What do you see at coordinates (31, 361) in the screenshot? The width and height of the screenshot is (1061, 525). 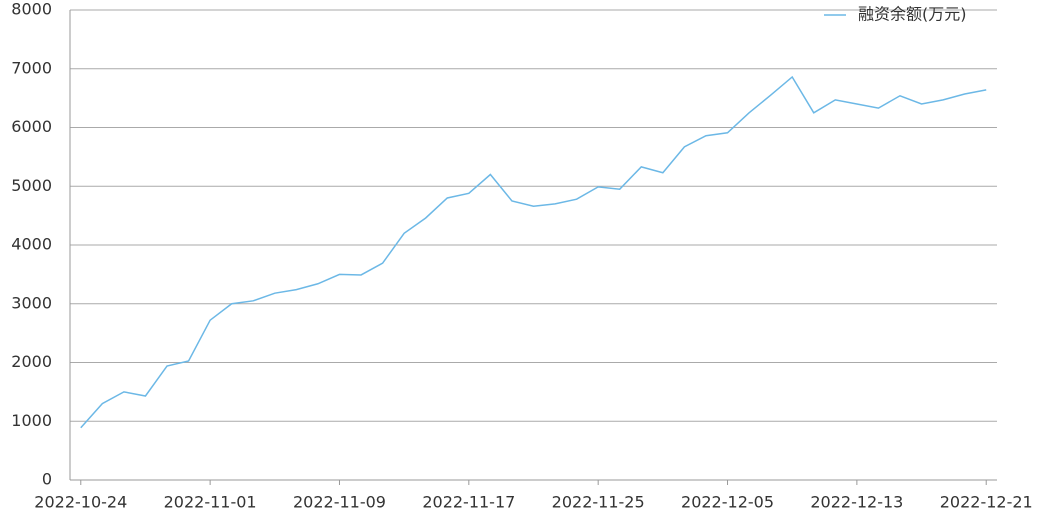 I see `y-tick-label: 2000` at bounding box center [31, 361].